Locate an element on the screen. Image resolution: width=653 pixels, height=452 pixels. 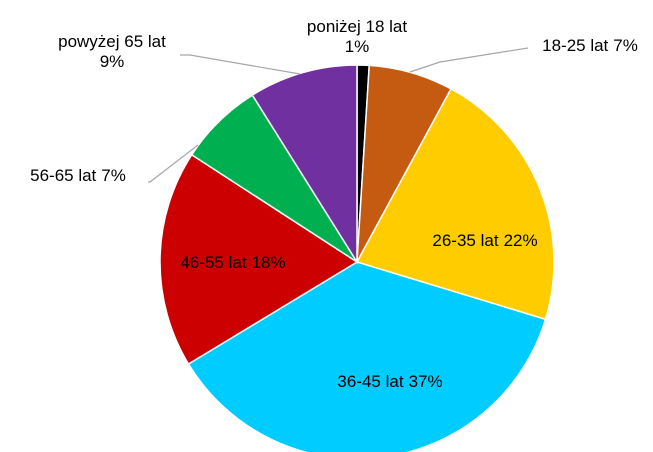
data-label: 56-65 lat 7% is located at coordinates (78, 175).